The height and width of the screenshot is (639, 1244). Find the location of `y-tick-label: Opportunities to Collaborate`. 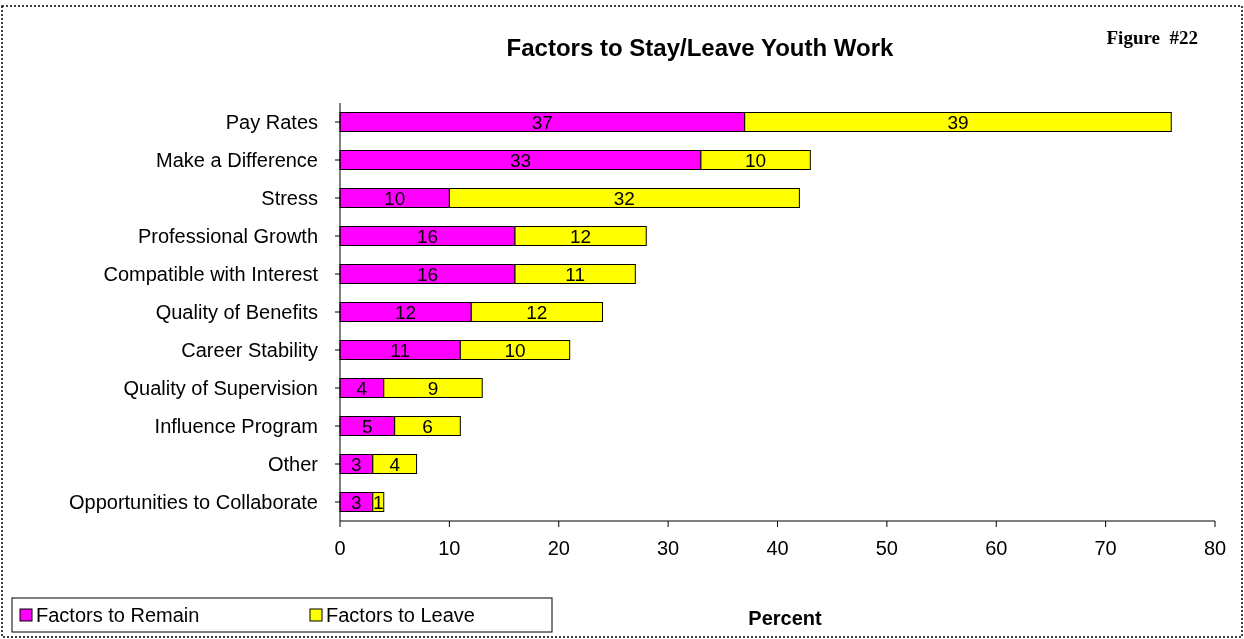

y-tick-label: Opportunities to Collaborate is located at coordinates (193, 502).